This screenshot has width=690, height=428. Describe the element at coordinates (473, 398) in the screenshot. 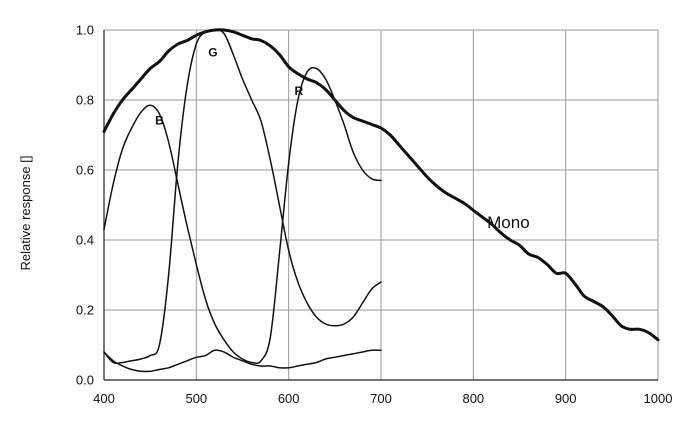

I see `x-tick-label: 800` at that location.